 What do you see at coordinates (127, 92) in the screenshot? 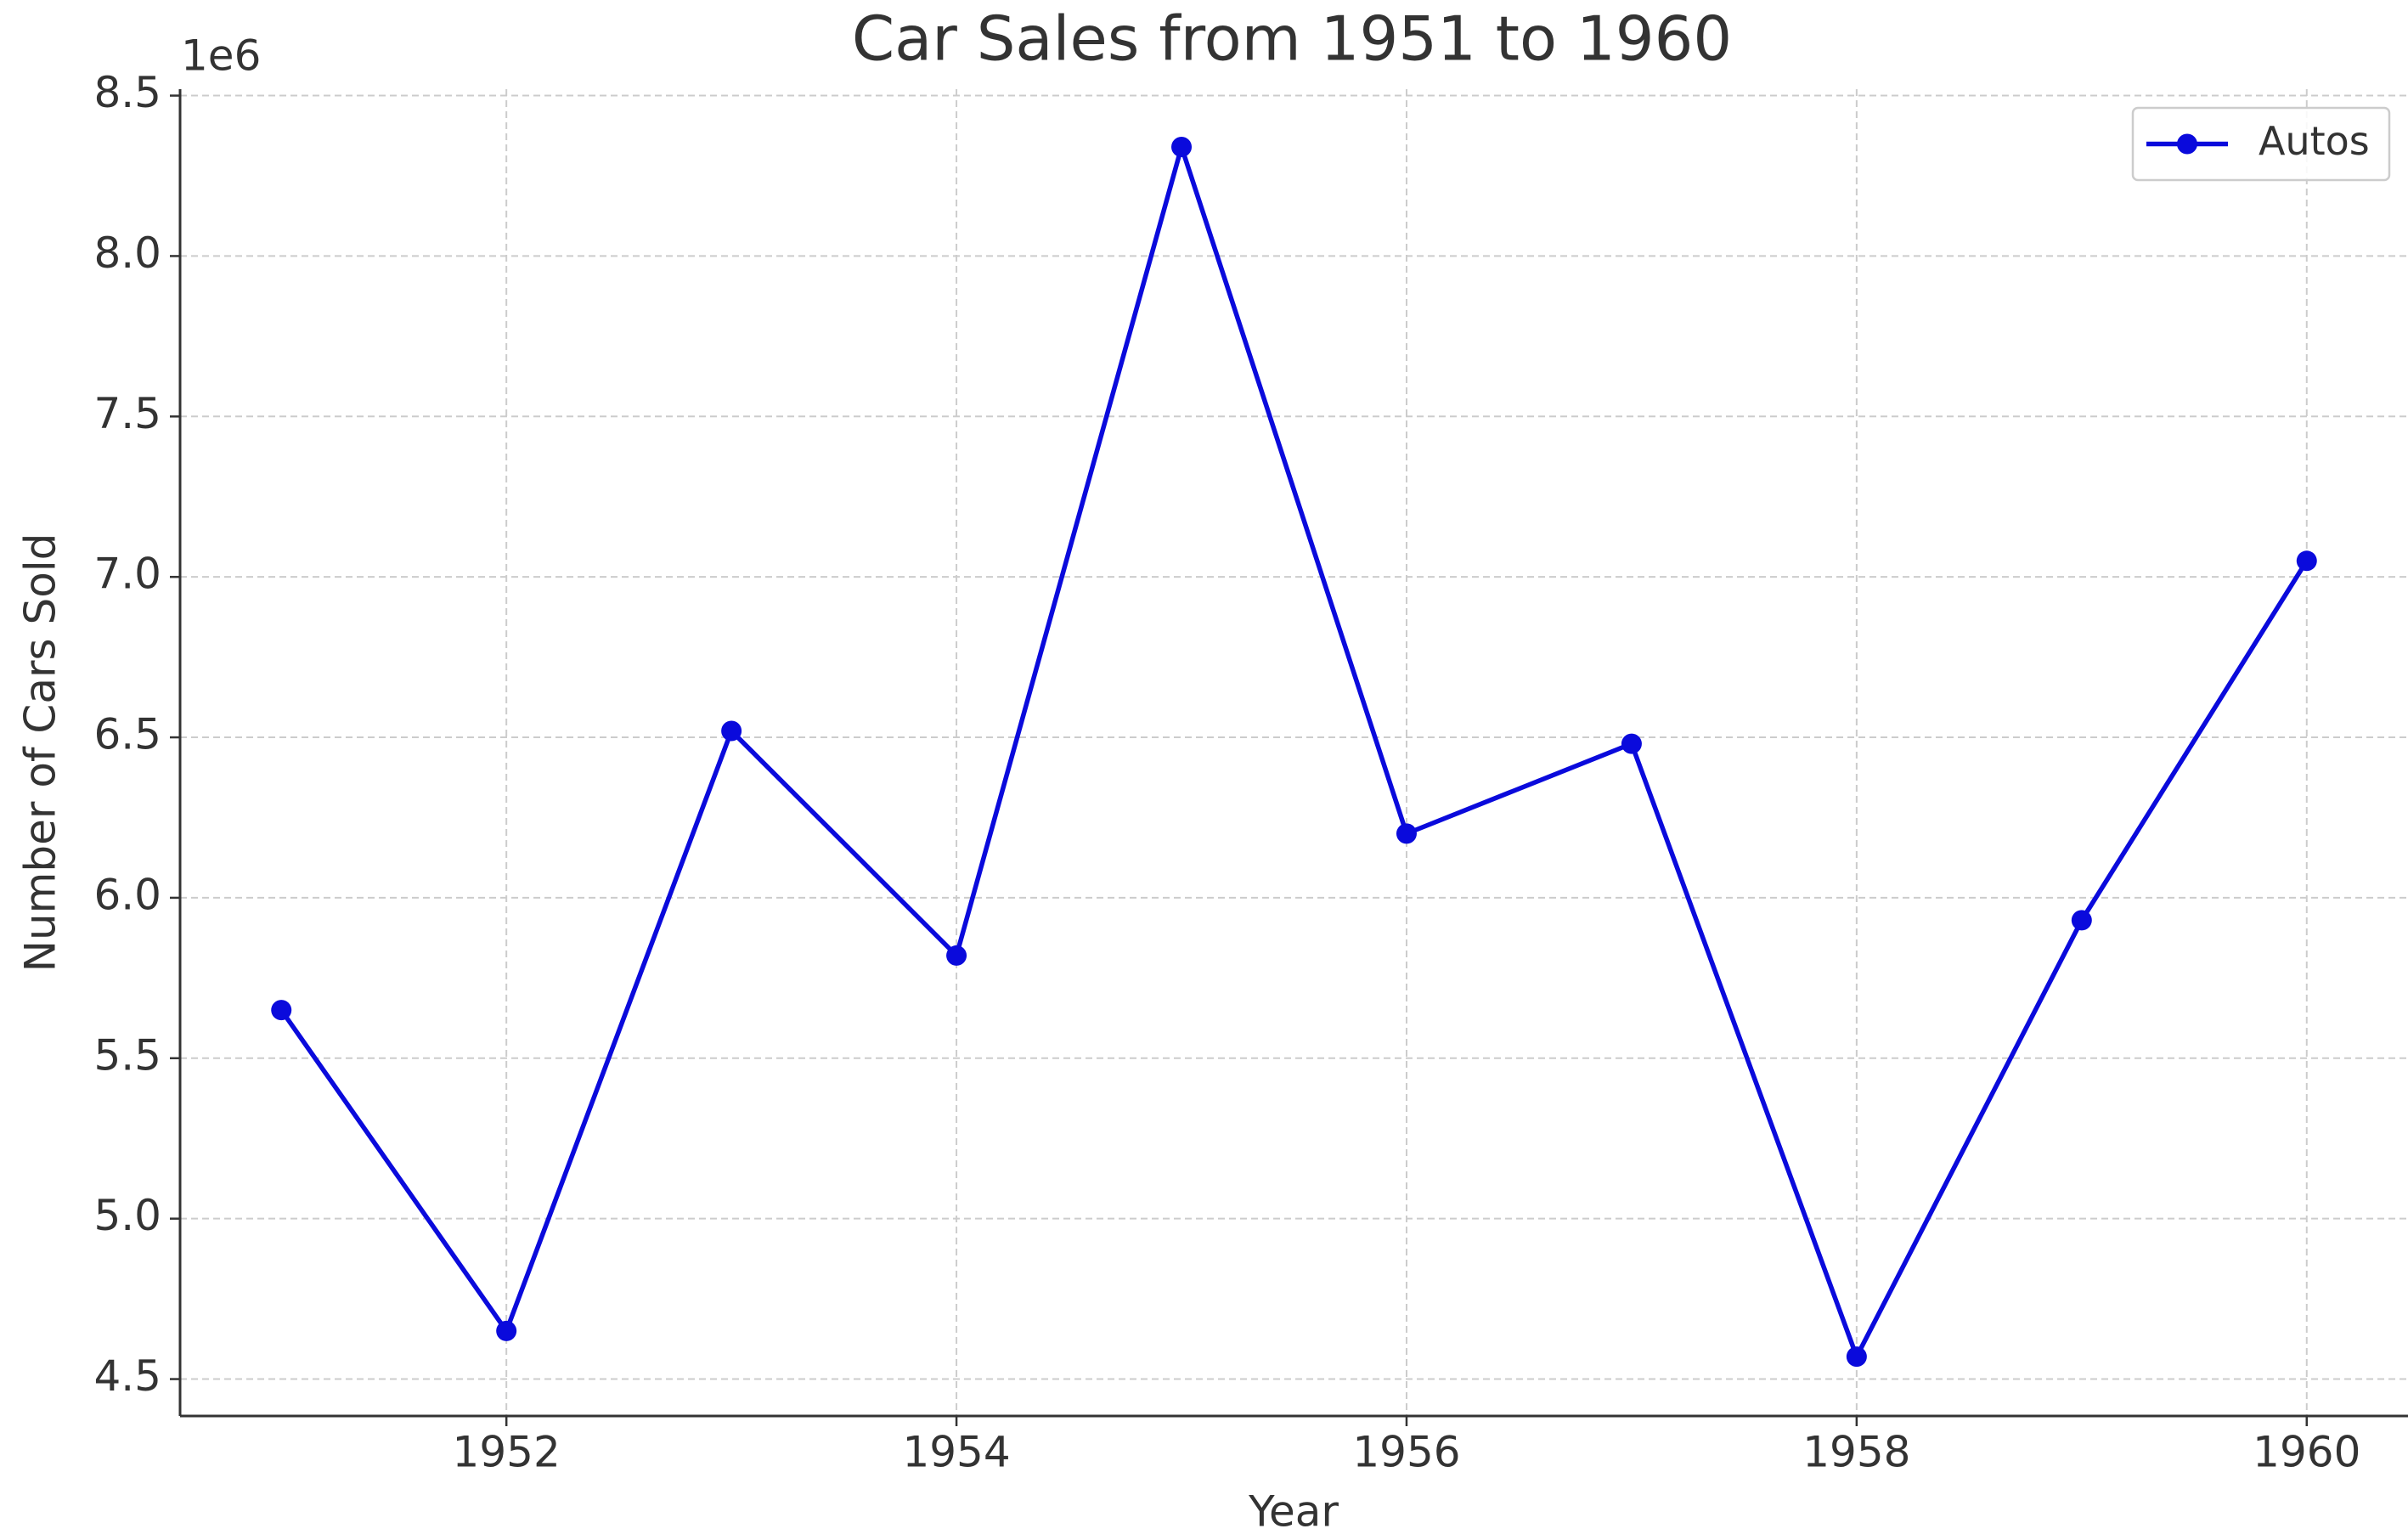
I see `y-tick-label: 8.5` at bounding box center [127, 92].